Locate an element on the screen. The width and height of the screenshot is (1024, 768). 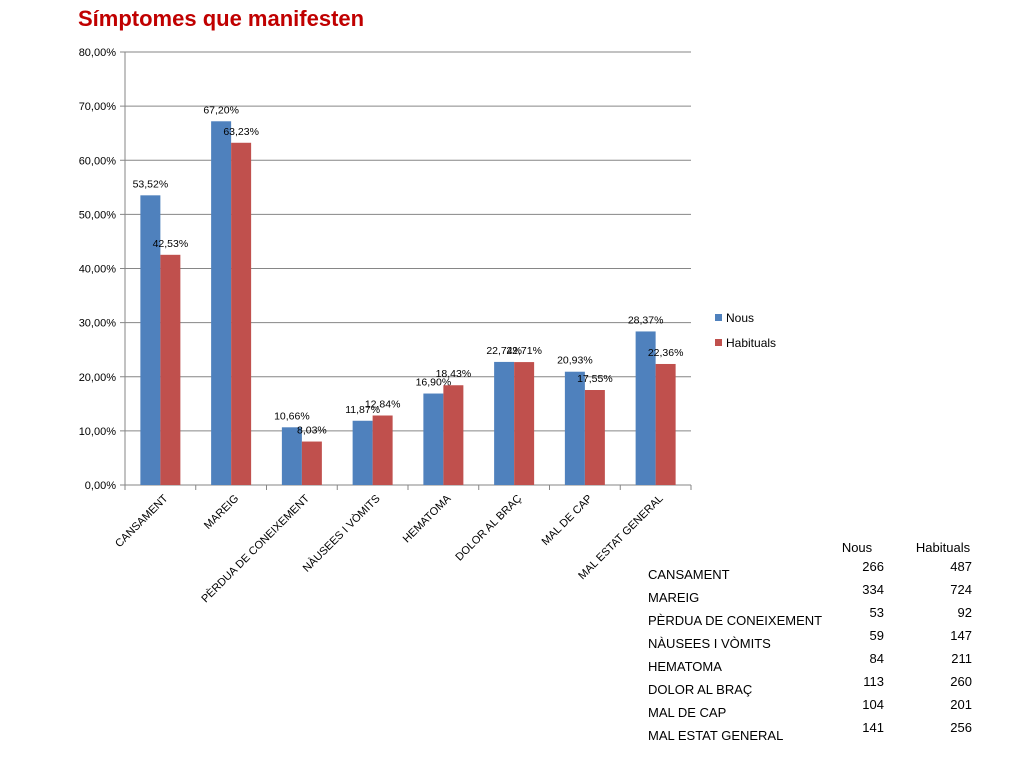
data-label: 22,36% is located at coordinates (666, 353).